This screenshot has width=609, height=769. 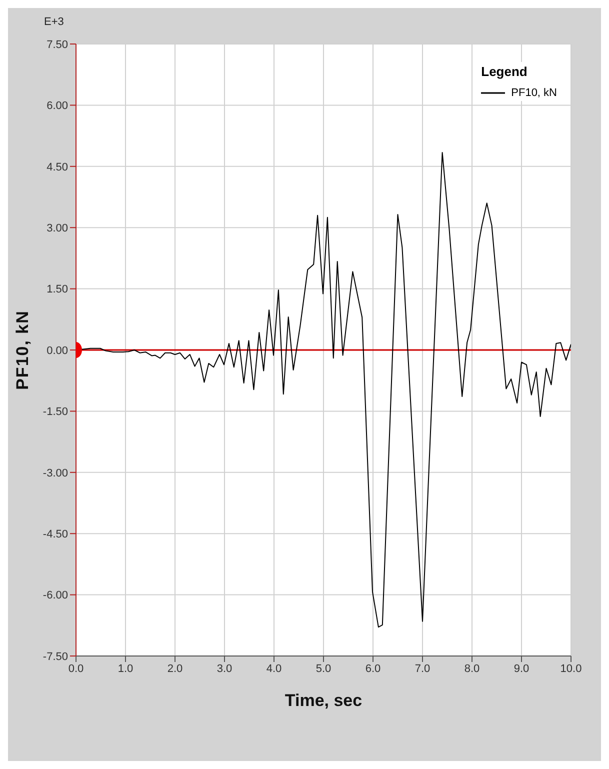 I want to click on x-tick-label: 5.0, so click(x=324, y=668).